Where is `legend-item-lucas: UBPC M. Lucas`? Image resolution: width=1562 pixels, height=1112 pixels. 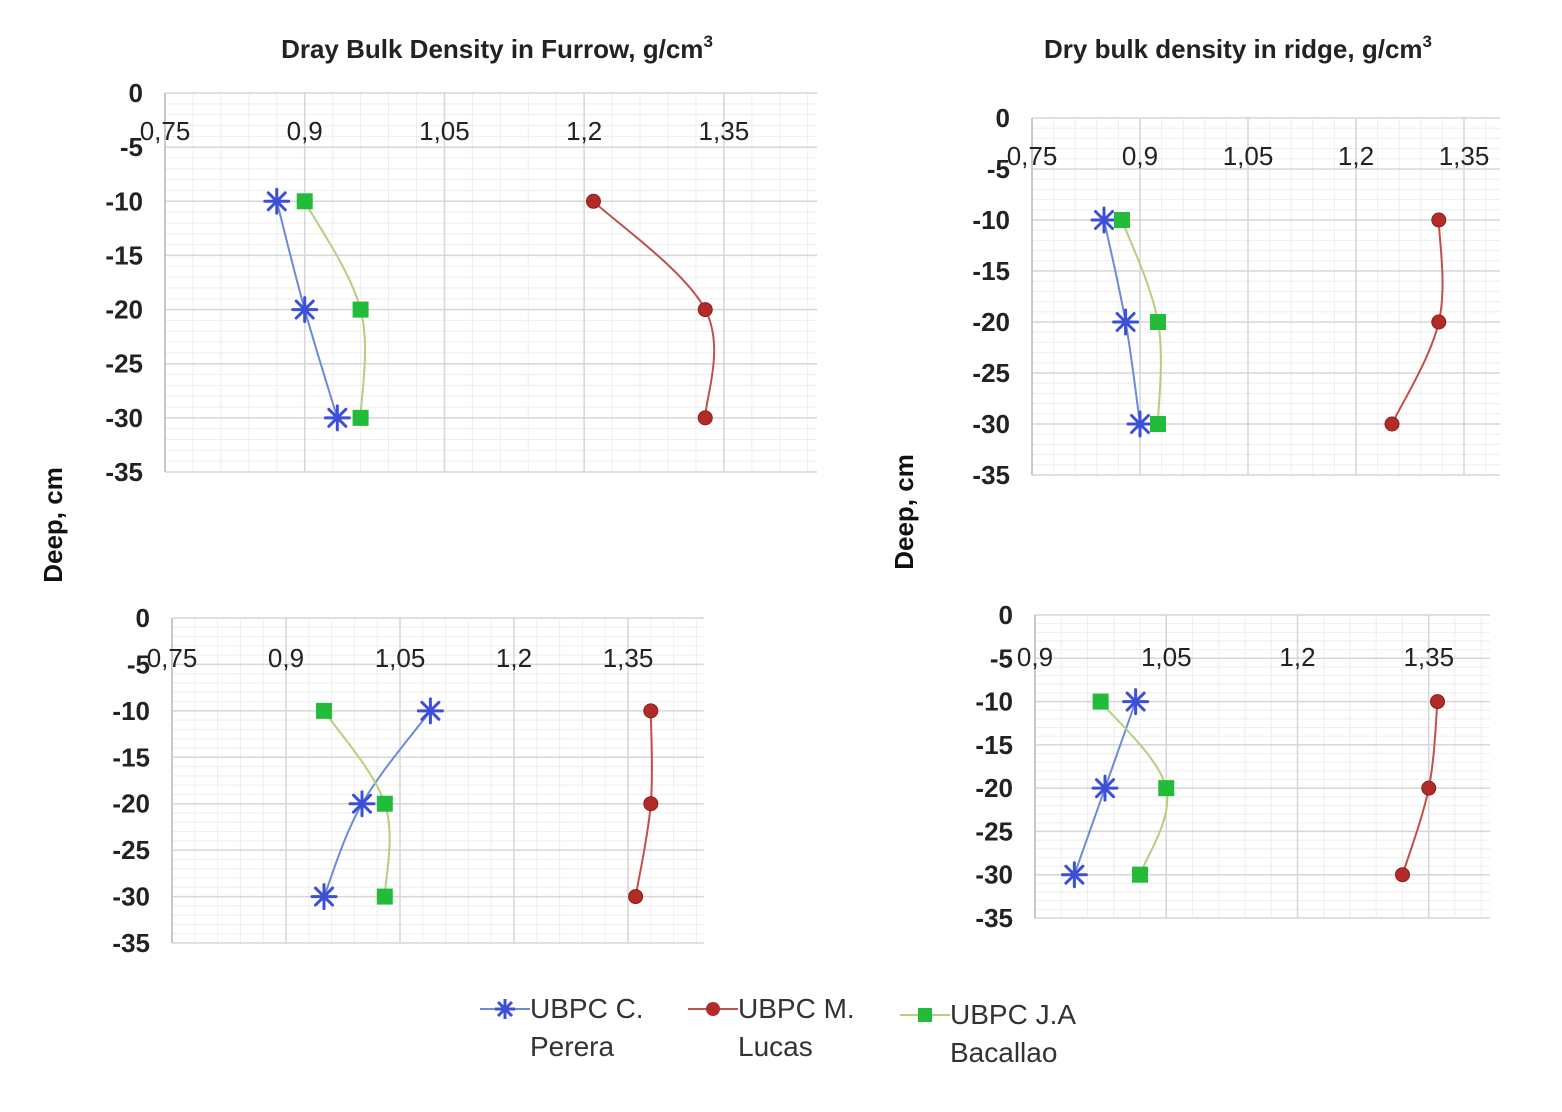
legend-item-lucas: UBPC M. Lucas is located at coordinates (771, 1028).